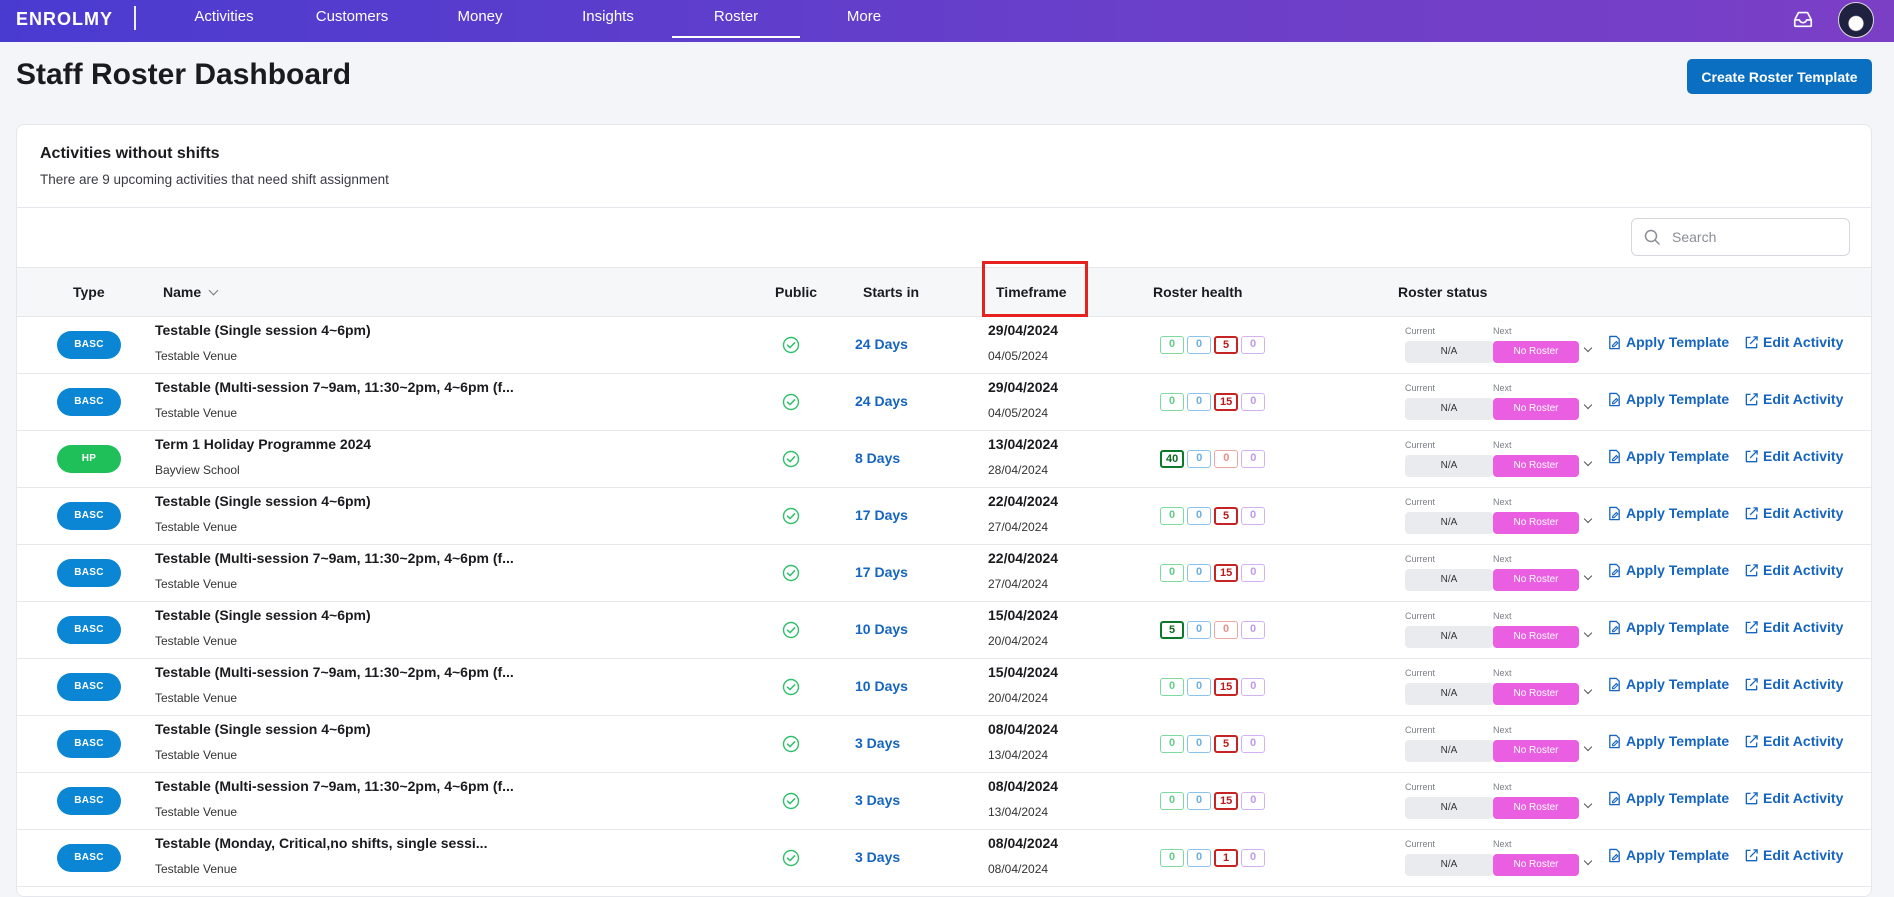  I want to click on nav-activities: Activities, so click(224, 16).